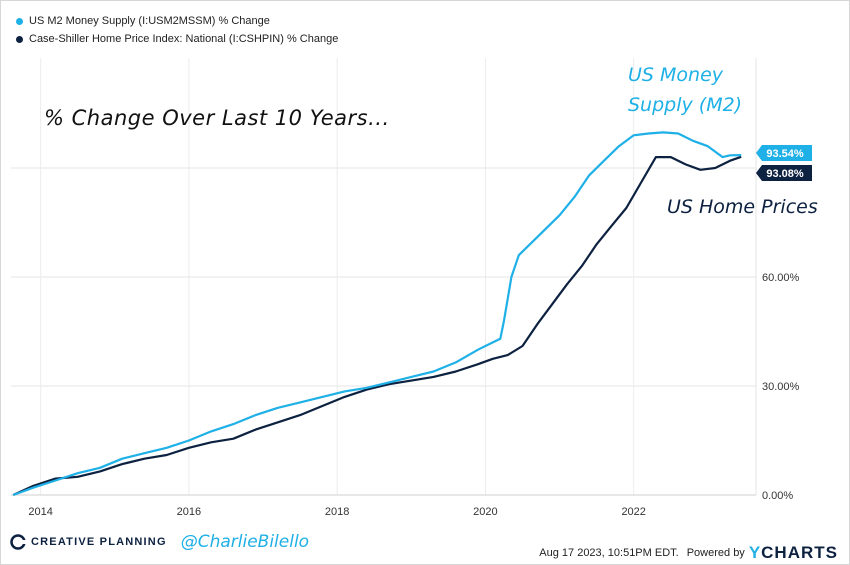 This screenshot has width=850, height=565. What do you see at coordinates (799, 552) in the screenshot?
I see `ycharts-logo-rest: CHARTS` at bounding box center [799, 552].